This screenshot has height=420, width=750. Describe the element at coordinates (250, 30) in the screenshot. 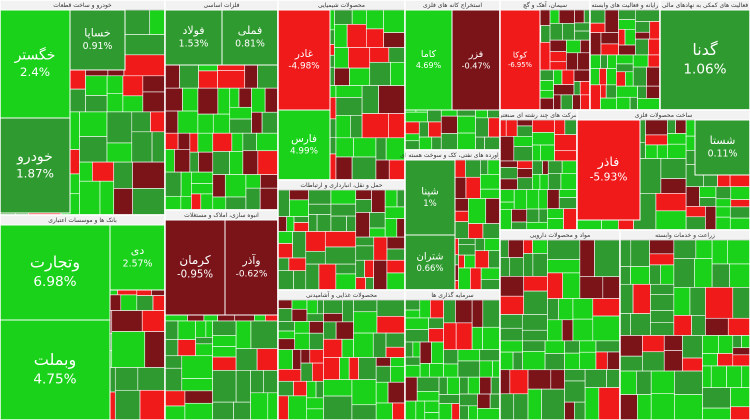

I see `tile-name: فملی` at that location.